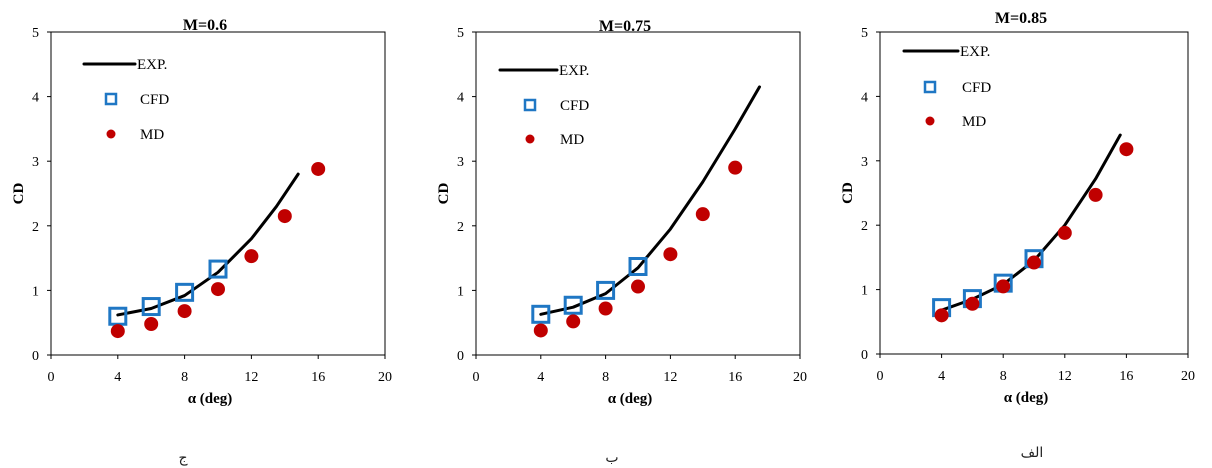 This screenshot has height=468, width=1212. I want to click on chart-title: M=0.75, so click(625, 26).